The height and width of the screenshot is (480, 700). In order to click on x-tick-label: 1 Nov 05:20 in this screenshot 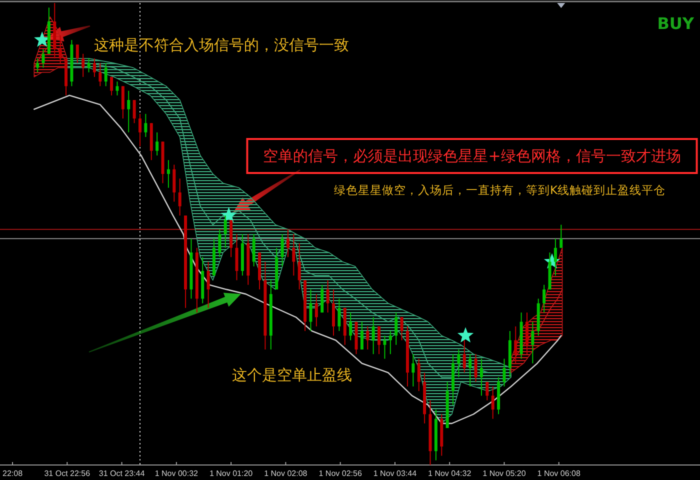, I will do `click(504, 473)`.